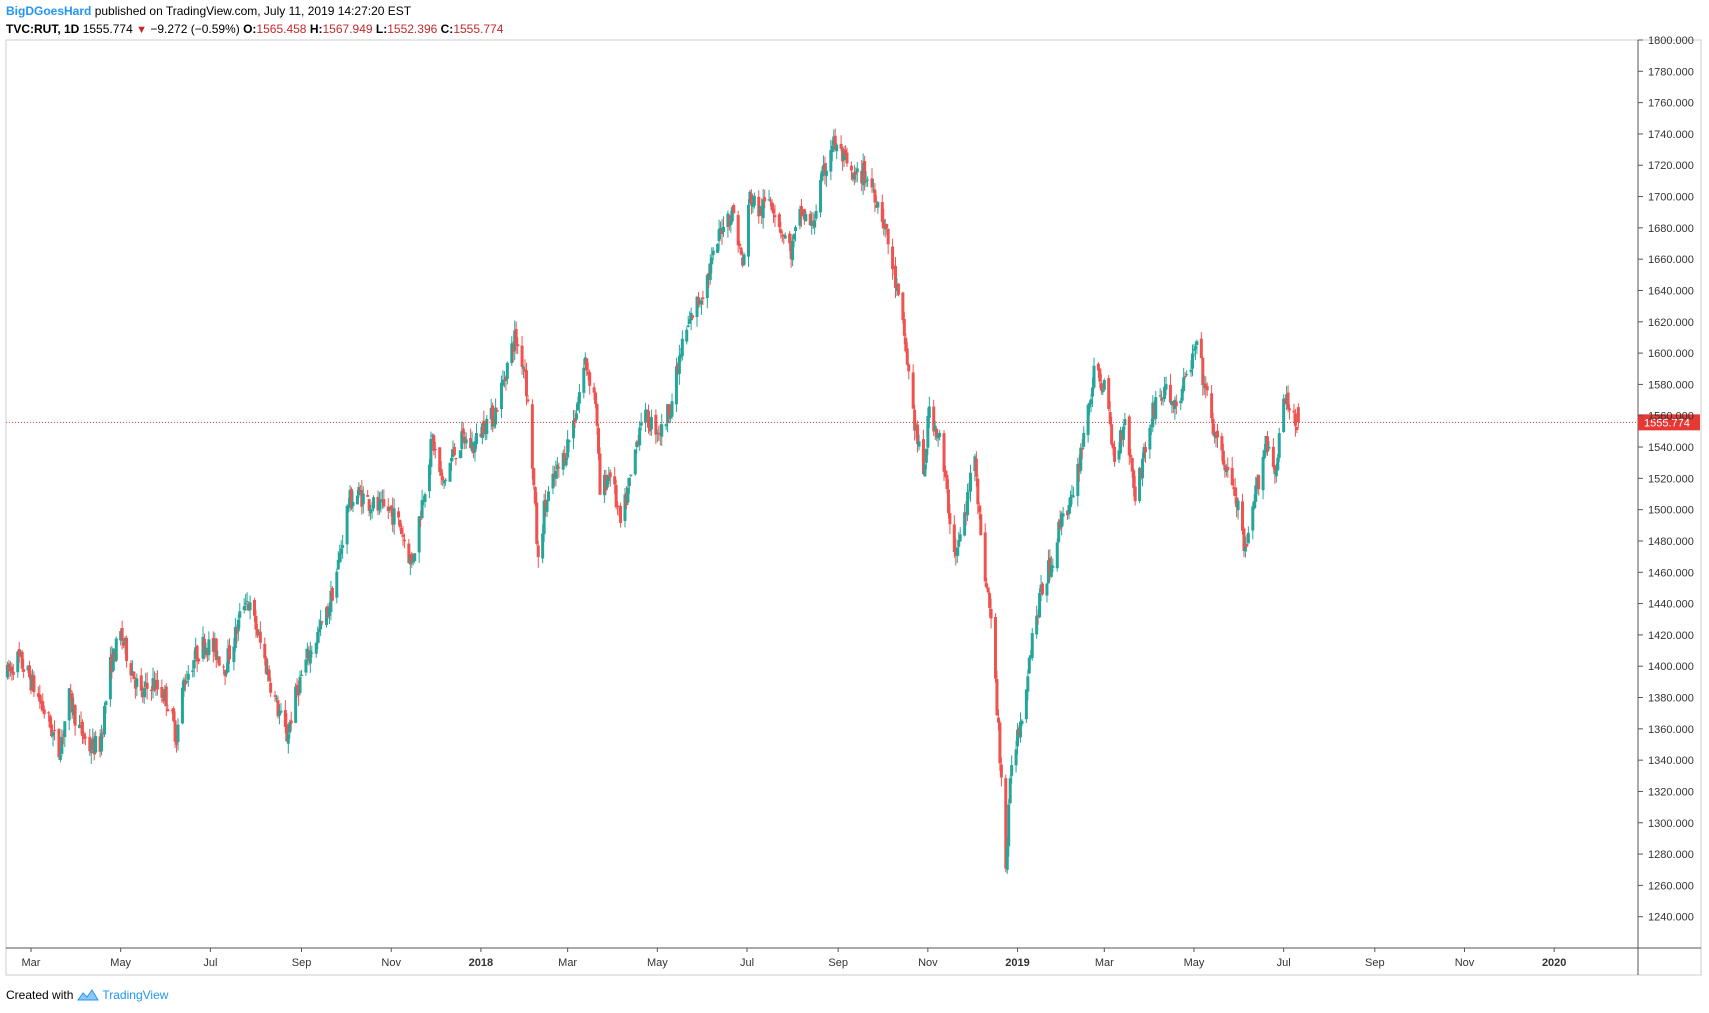  I want to click on author-link: BigDGoesHard, so click(49, 11).